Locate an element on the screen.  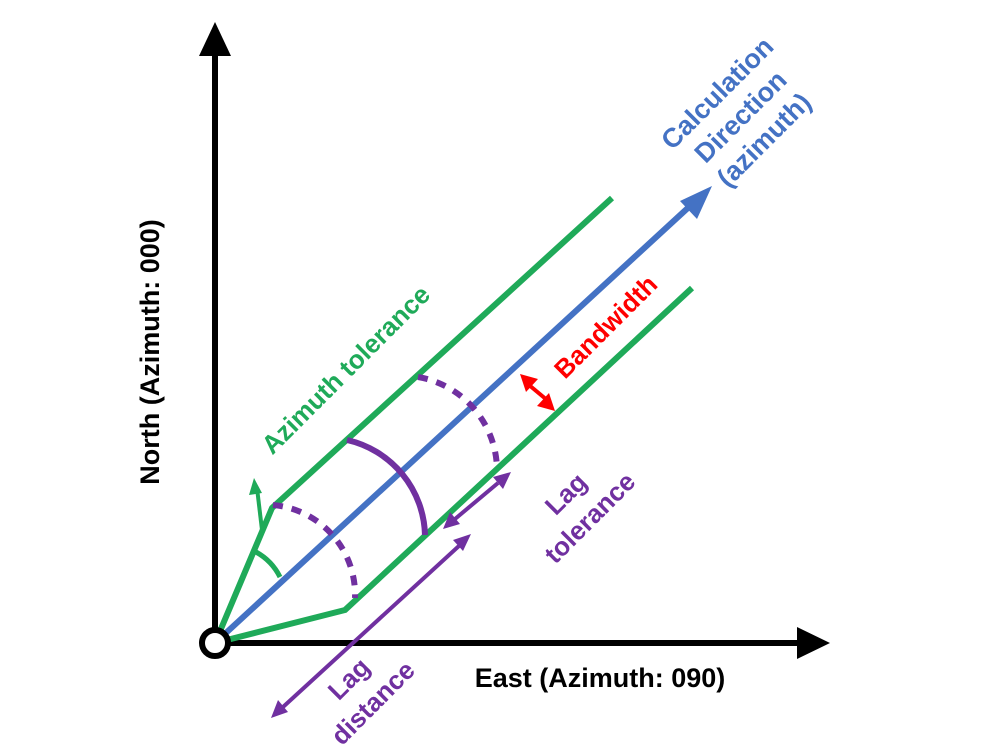
inner-lag-arc-dashed is located at coordinates (315, 550).